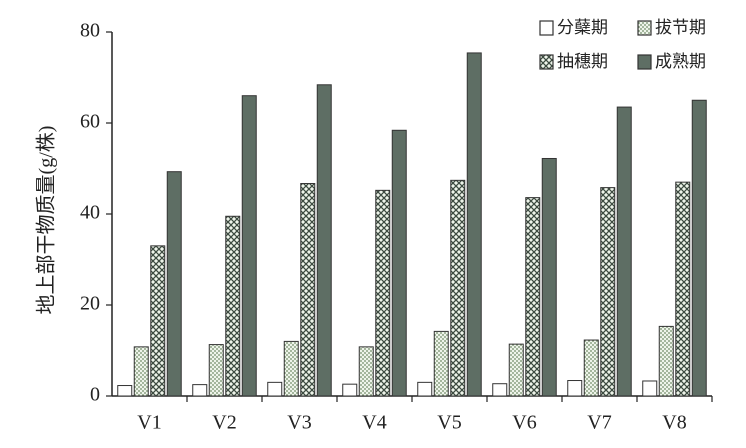 The image size is (746, 448). I want to click on x-tick-label: V2, so click(224, 423).